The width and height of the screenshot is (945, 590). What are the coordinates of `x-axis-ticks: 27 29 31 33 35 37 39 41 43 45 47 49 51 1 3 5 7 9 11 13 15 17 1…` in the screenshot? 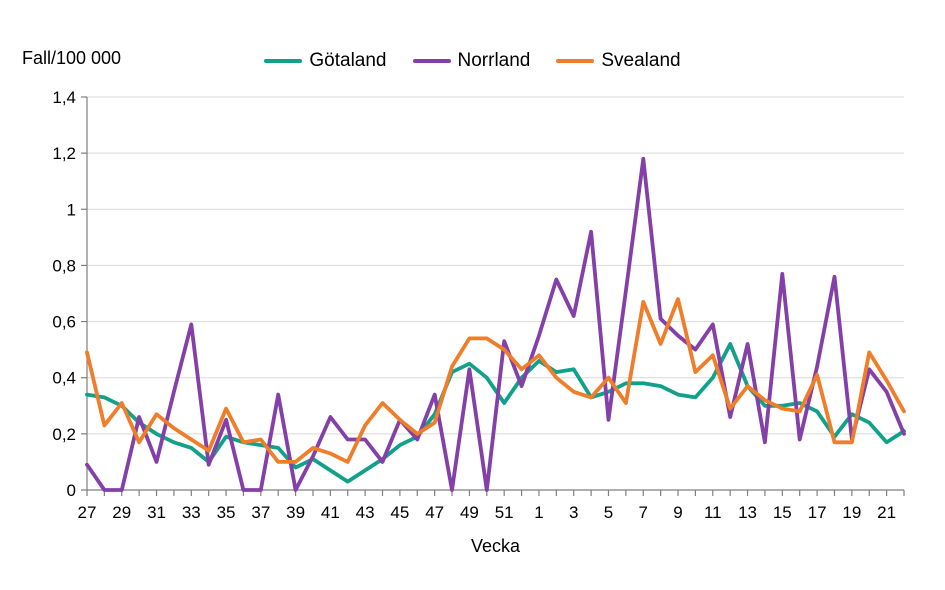 It's located at (491, 506).